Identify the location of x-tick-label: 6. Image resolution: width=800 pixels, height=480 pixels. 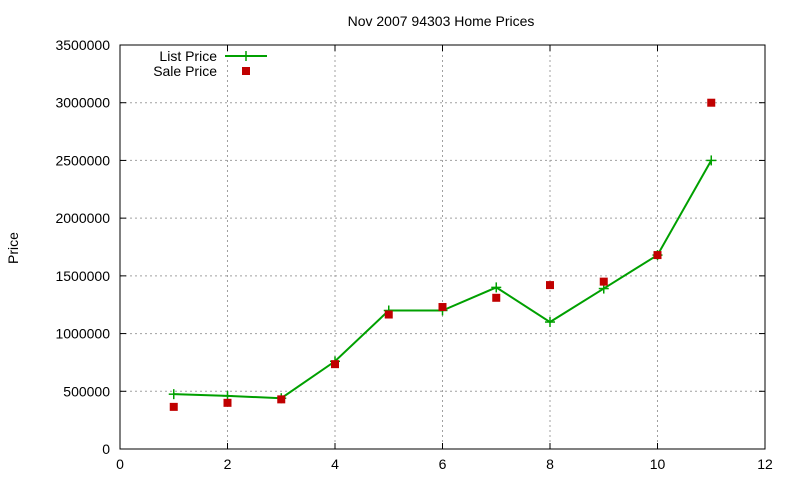
(443, 464).